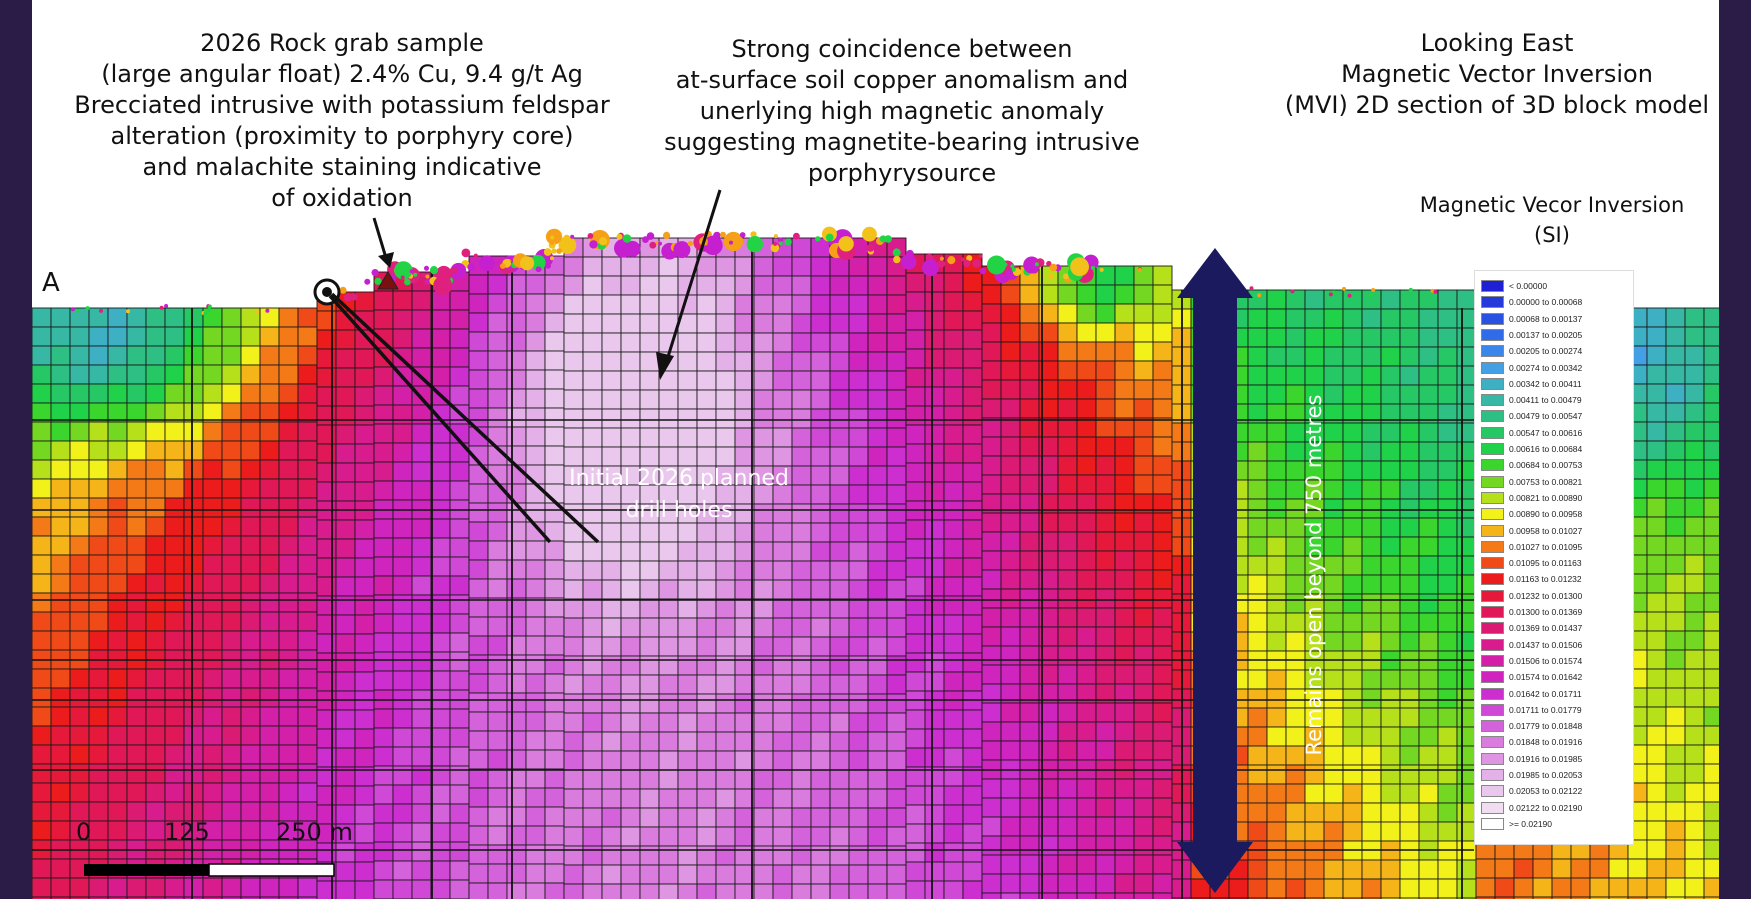 Image resolution: width=1751 pixels, height=899 pixels. Describe the element at coordinates (1552, 235) in the screenshot. I see `legend-title-line: (SI)` at that location.